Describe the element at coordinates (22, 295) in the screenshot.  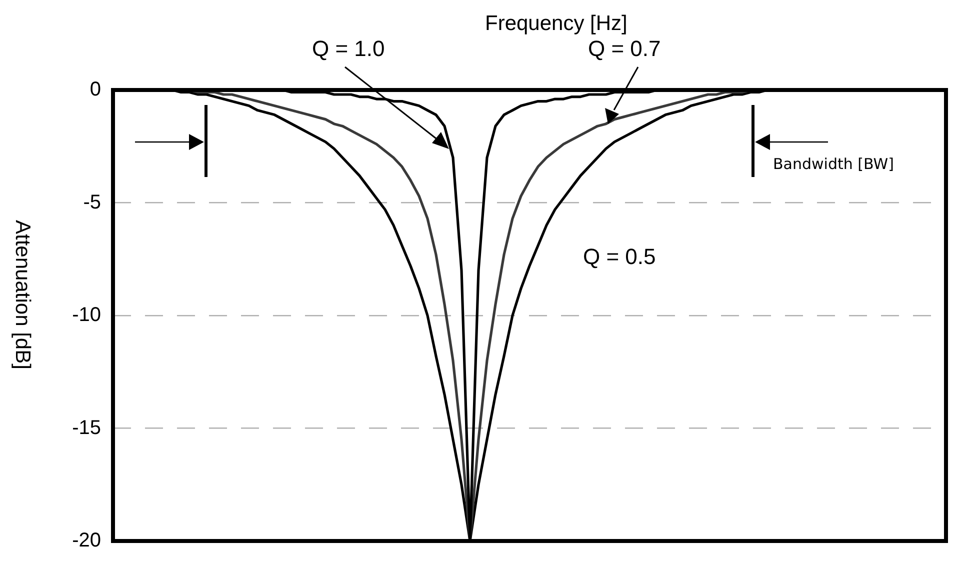
I see `y-axis-title: Attenuation [dB]` at that location.